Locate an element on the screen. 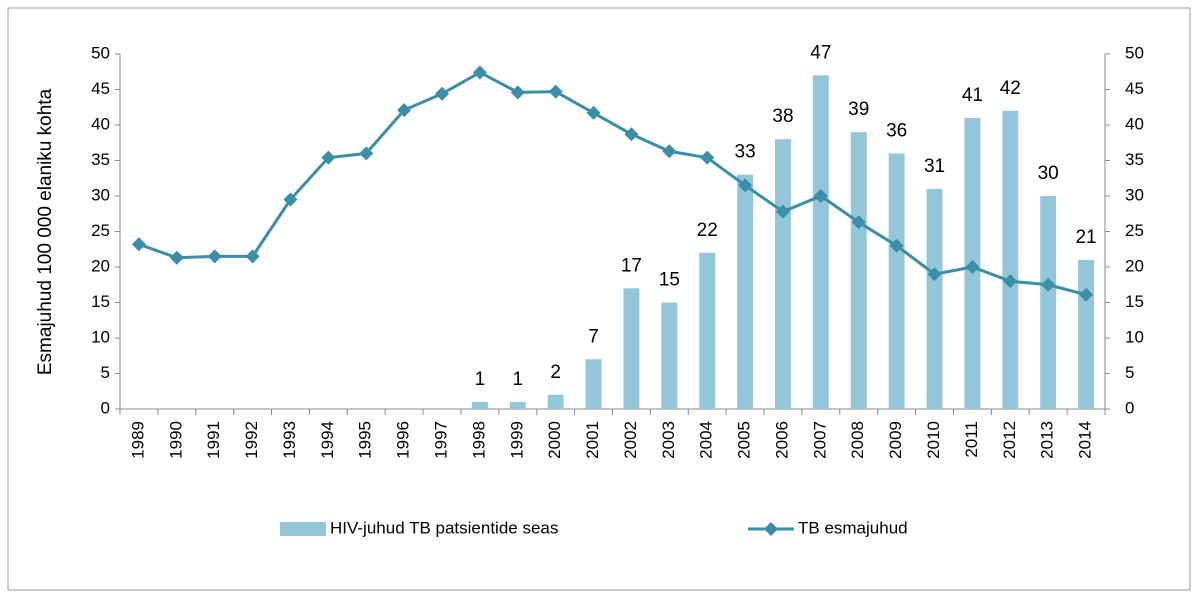 The image size is (1199, 594). x-tick-label: 2013 is located at coordinates (1047, 440).